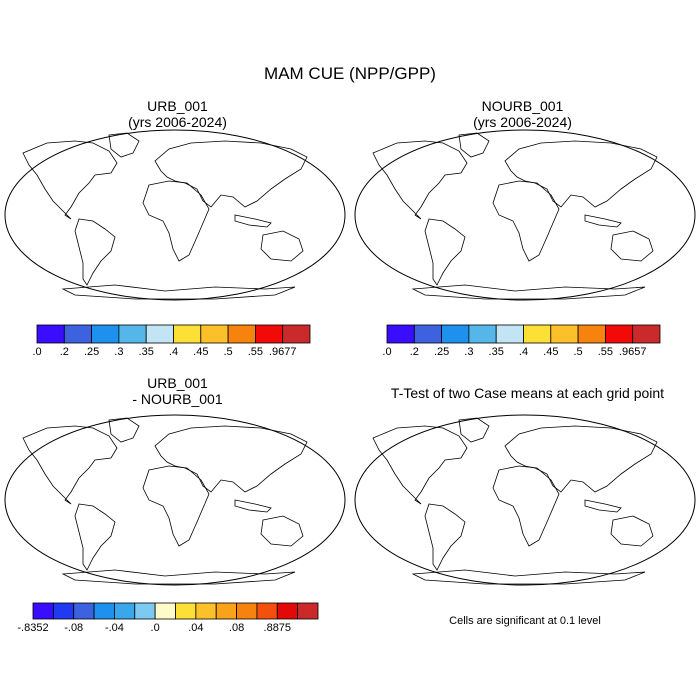 Image resolution: width=700 pixels, height=700 pixels. Describe the element at coordinates (282, 352) in the screenshot. I see `colorbar-tick-label: .9677` at that location.